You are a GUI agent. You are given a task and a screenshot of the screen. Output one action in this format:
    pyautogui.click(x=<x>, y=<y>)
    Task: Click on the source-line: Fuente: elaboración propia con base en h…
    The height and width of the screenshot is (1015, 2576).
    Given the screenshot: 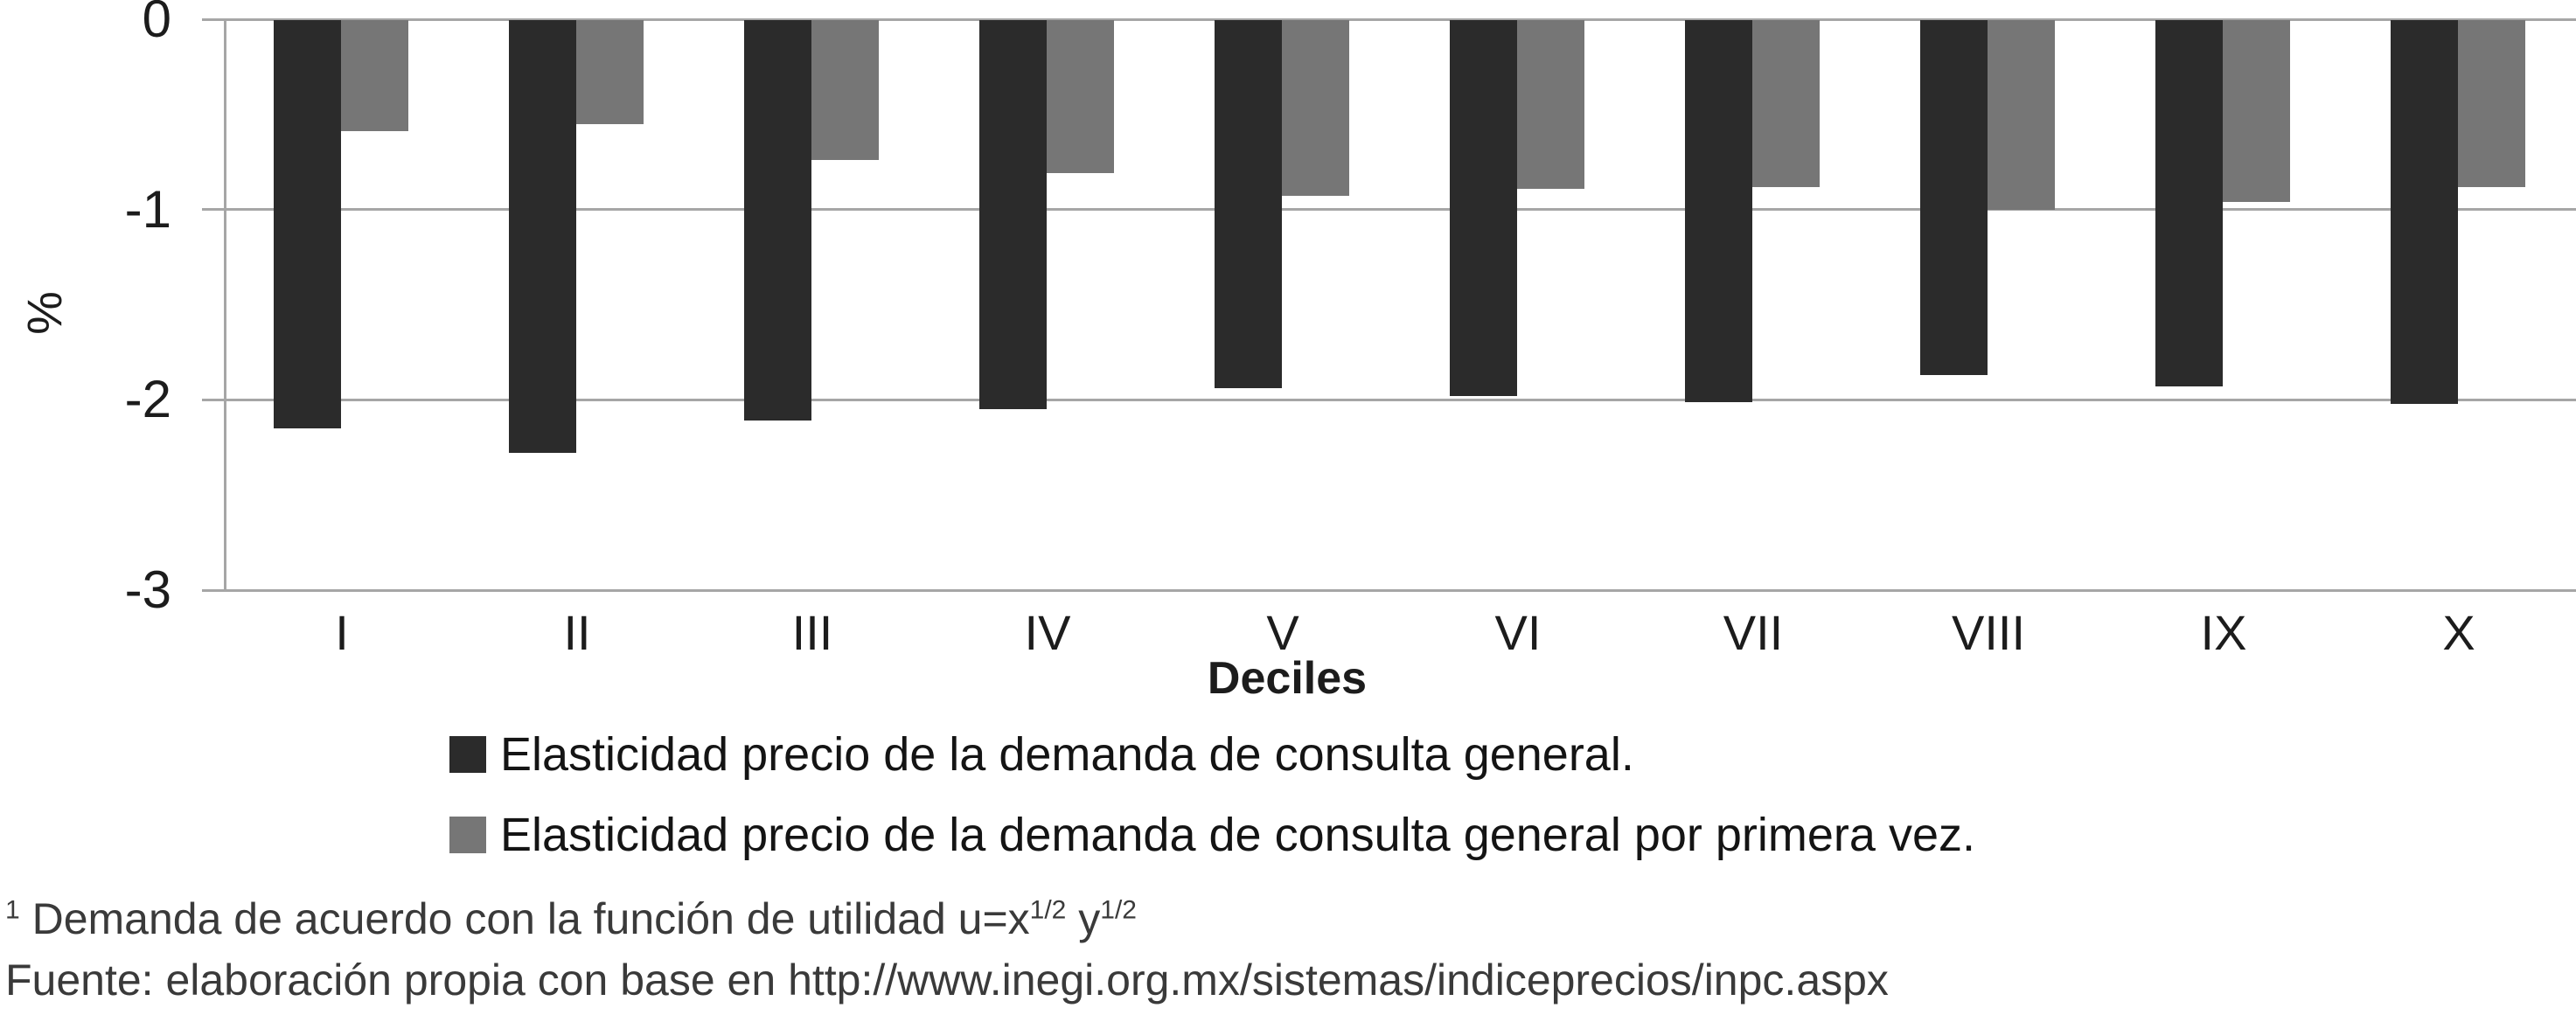 What is the action you would take?
    pyautogui.click(x=947, y=981)
    